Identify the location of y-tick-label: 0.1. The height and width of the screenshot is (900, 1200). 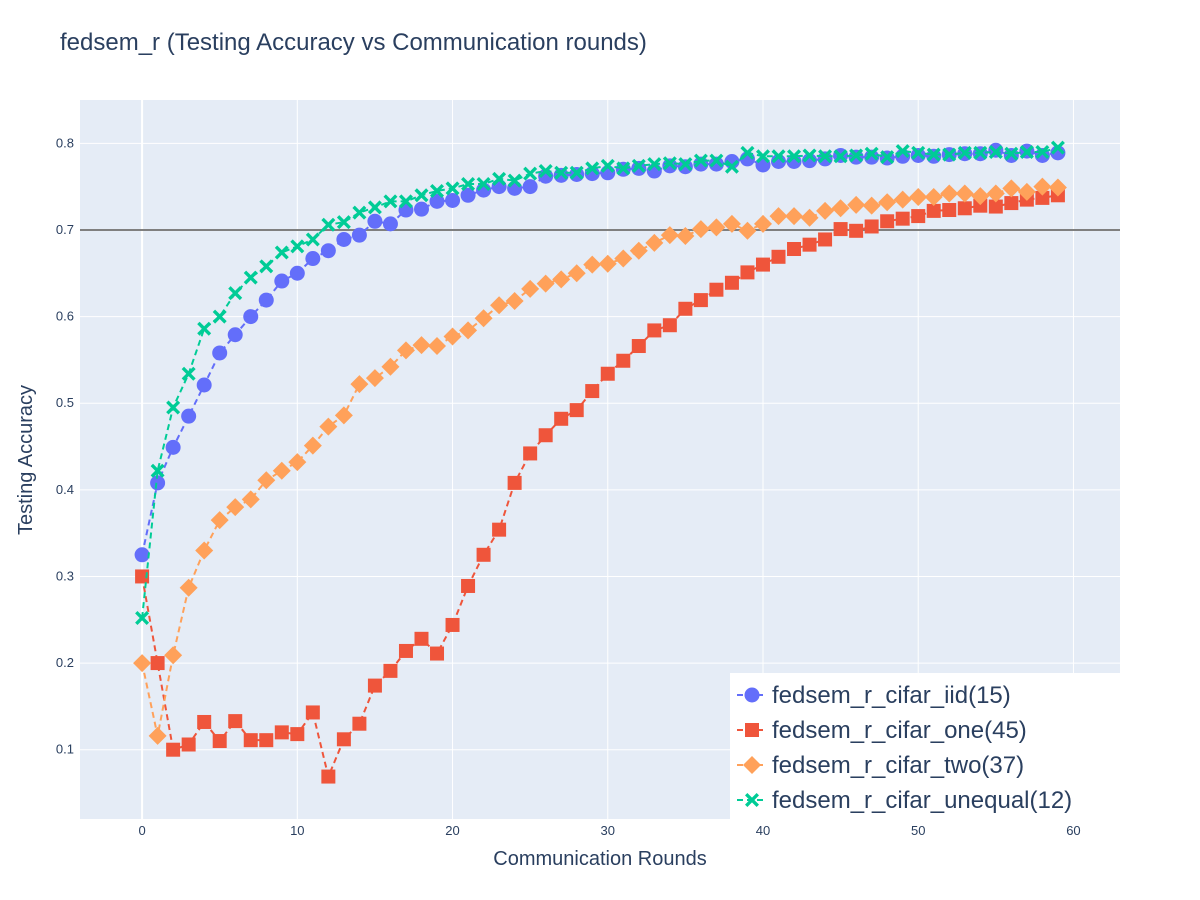
(65, 749).